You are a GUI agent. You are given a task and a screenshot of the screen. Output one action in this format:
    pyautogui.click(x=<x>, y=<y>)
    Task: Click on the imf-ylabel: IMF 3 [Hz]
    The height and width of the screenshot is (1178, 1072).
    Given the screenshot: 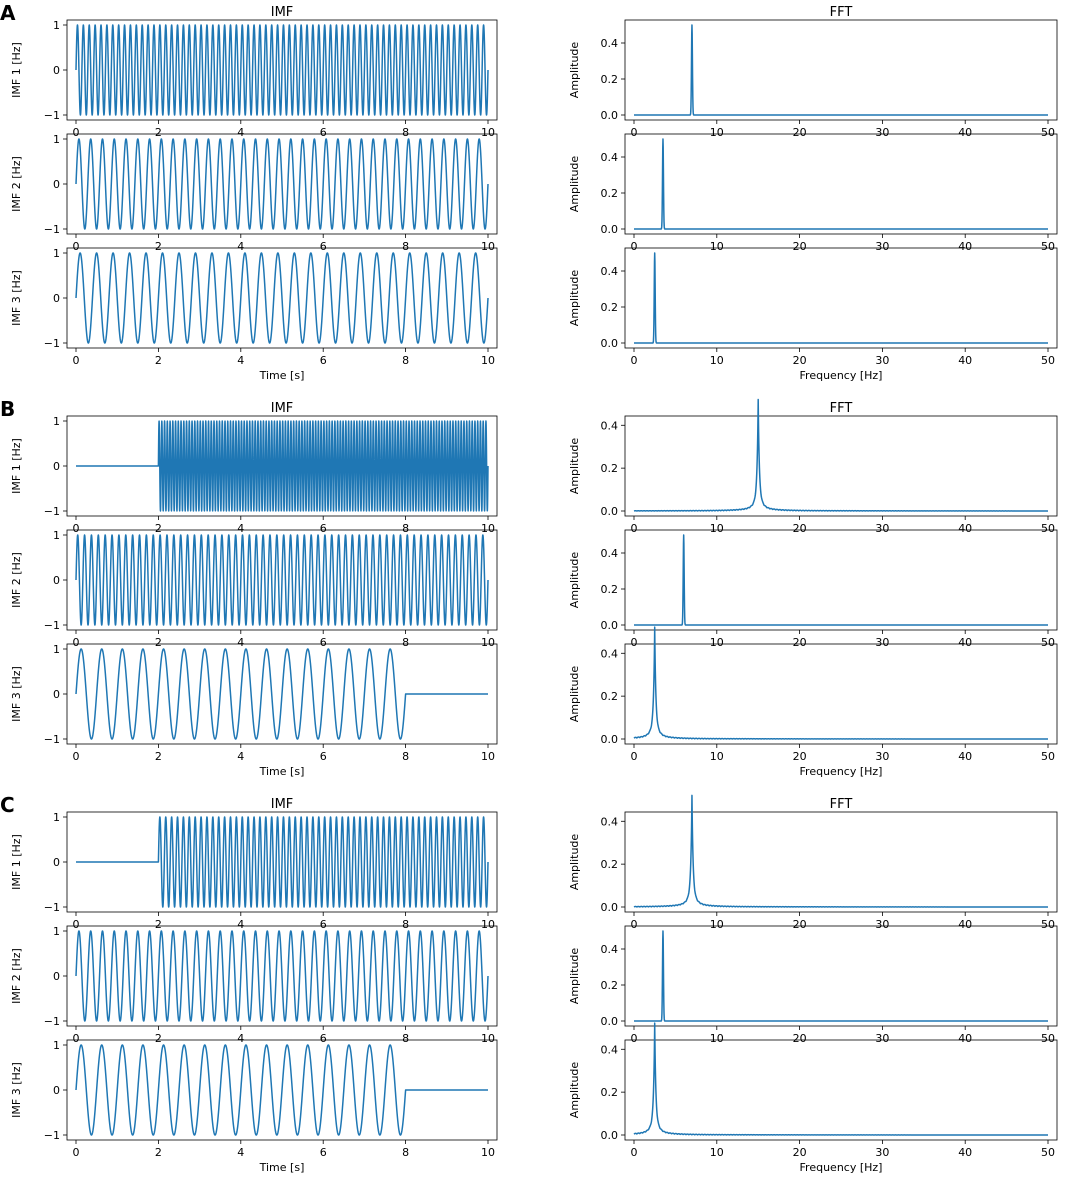 What is the action you would take?
    pyautogui.click(x=16, y=1090)
    